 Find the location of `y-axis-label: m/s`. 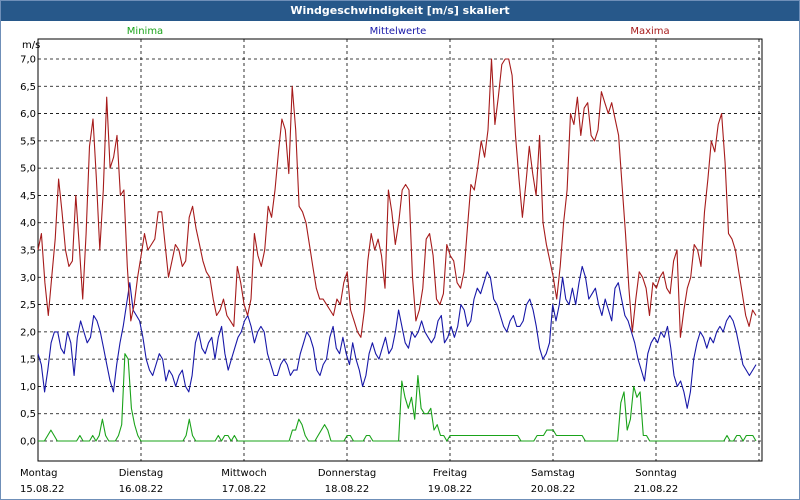

y-axis-label: m/s is located at coordinates (31, 45).